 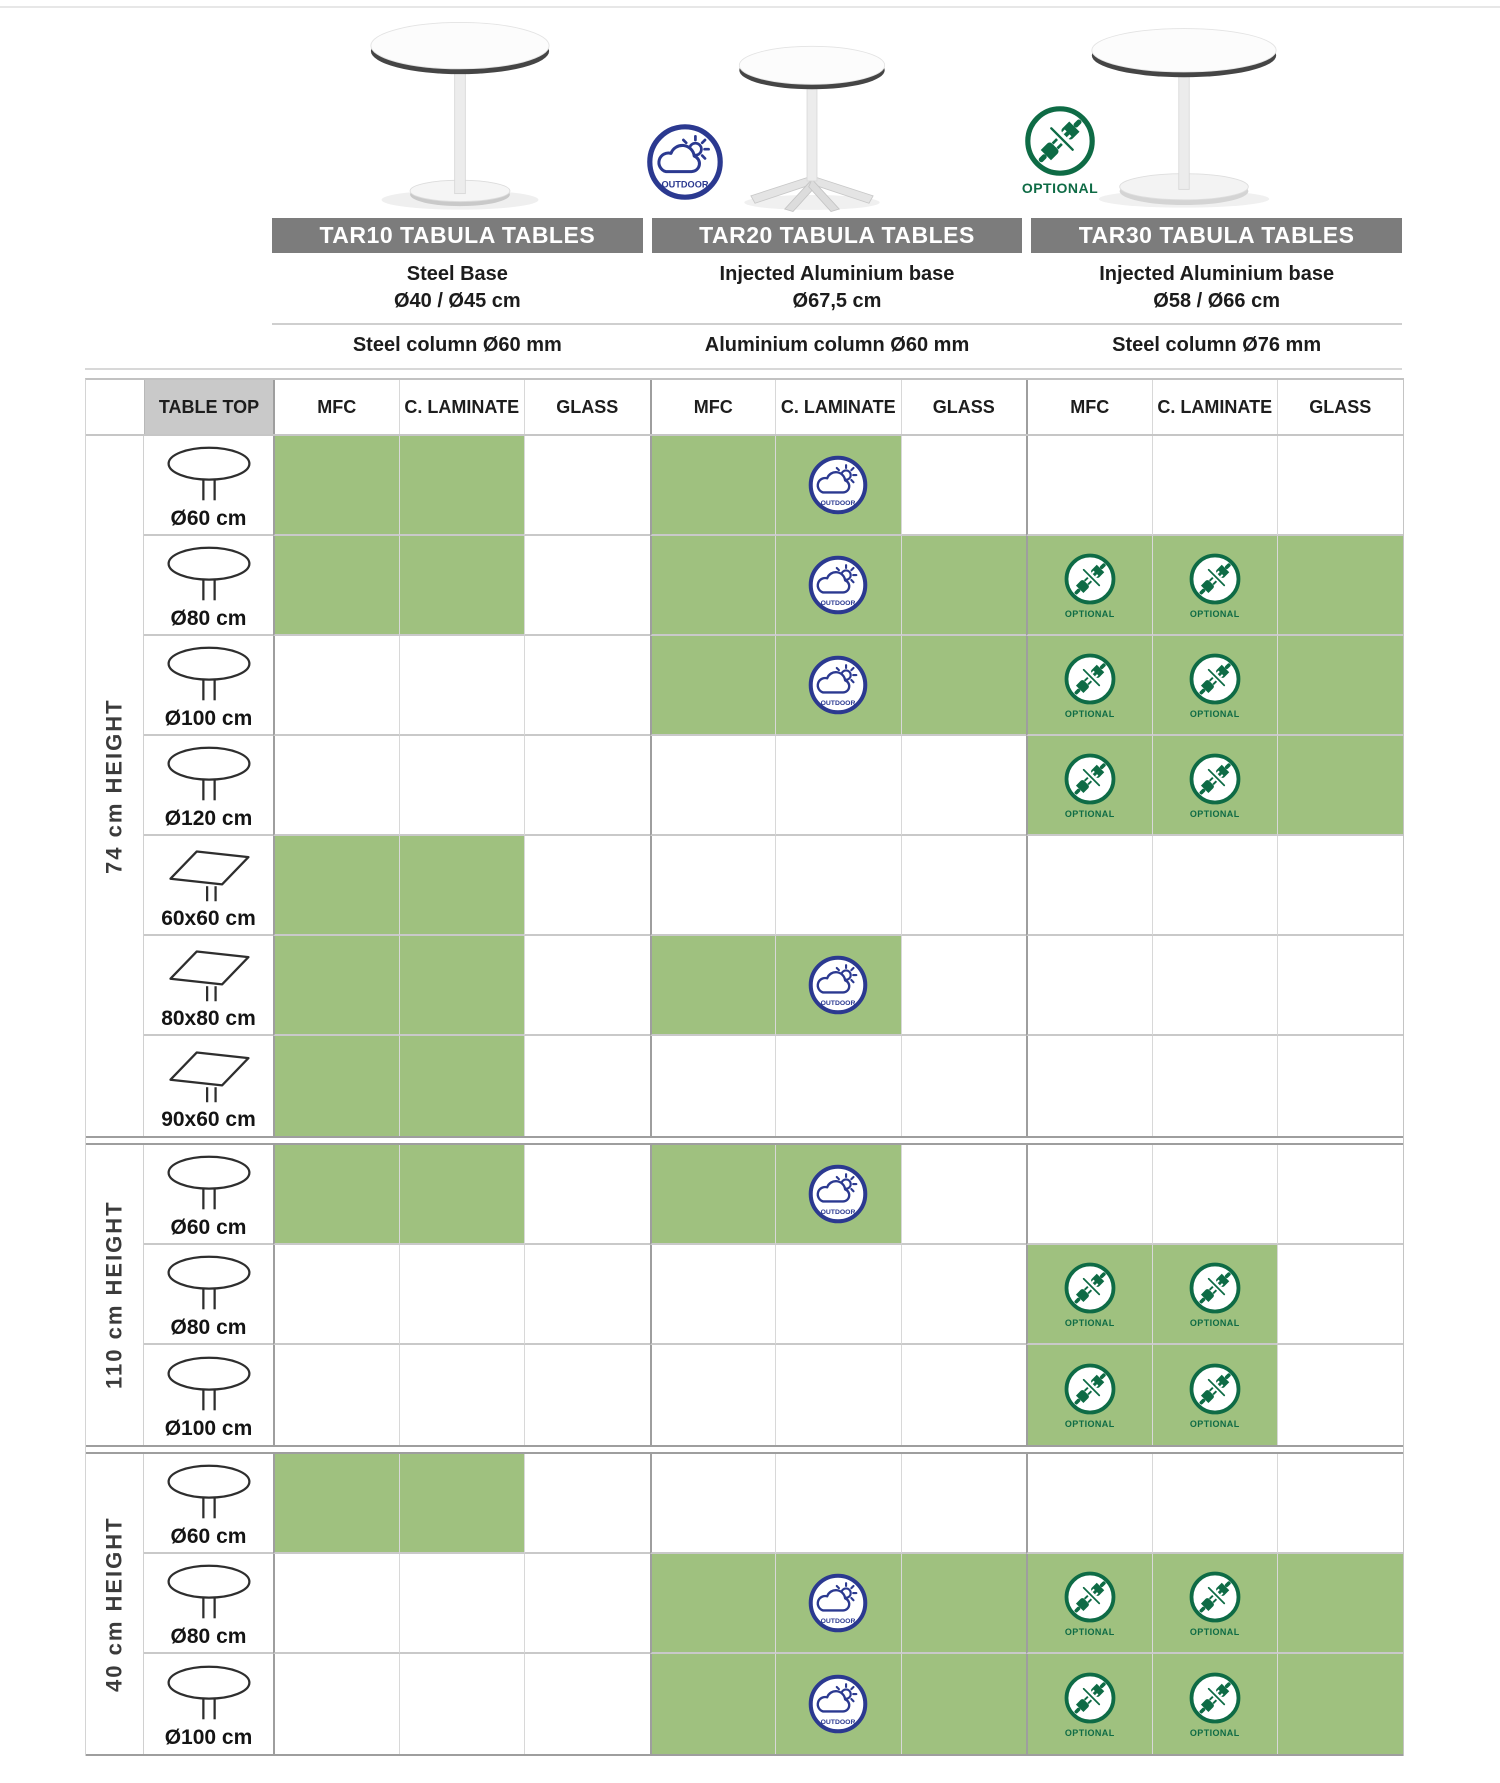 What do you see at coordinates (750, 7) in the screenshot?
I see `page-top-divider` at bounding box center [750, 7].